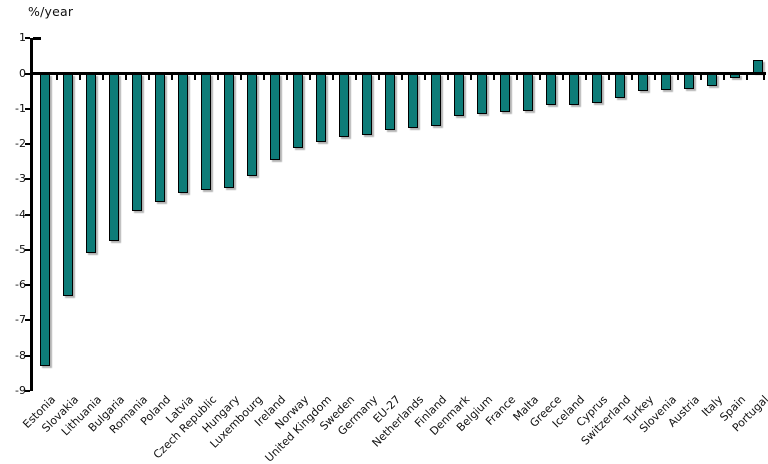  Describe the element at coordinates (20, 143) in the screenshot. I see `y-tick-label: -2` at that location.